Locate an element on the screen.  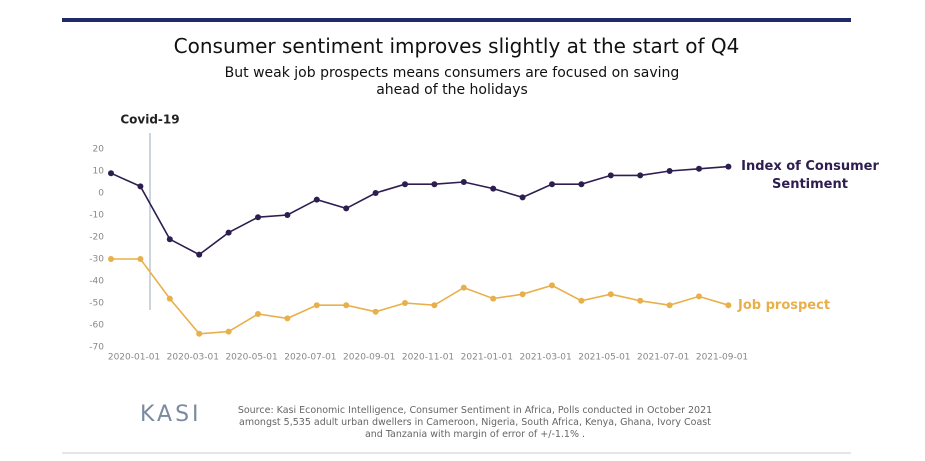
x-tick-label: 2021-07-01 is located at coordinates (663, 358).